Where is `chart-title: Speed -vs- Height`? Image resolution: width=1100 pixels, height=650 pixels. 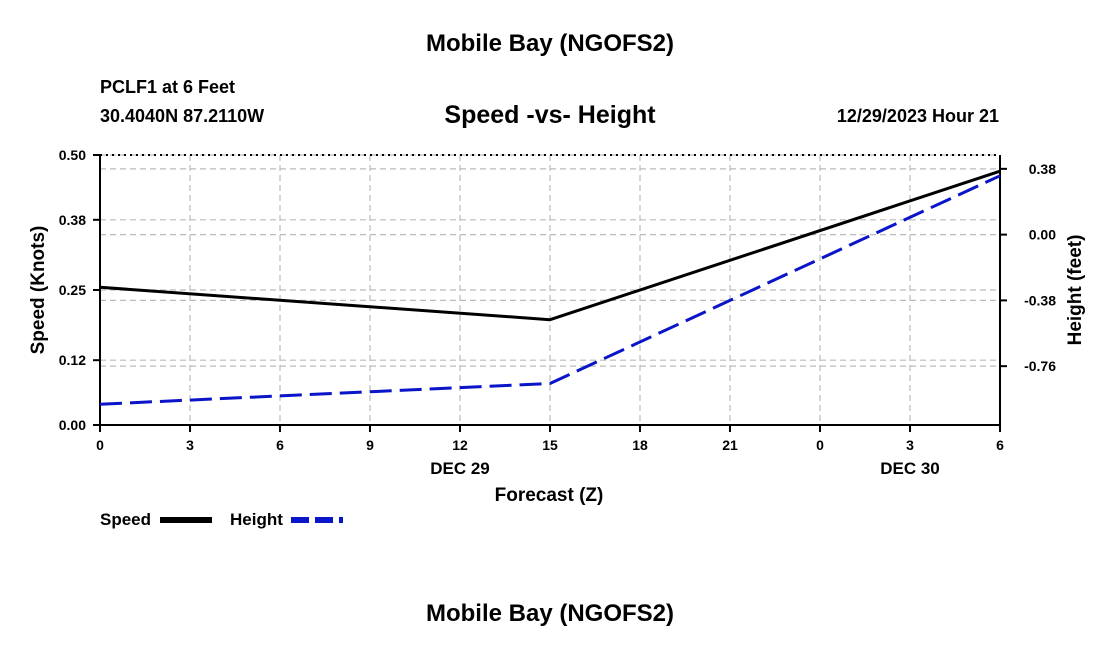 chart-title: Speed -vs- Height is located at coordinates (550, 115).